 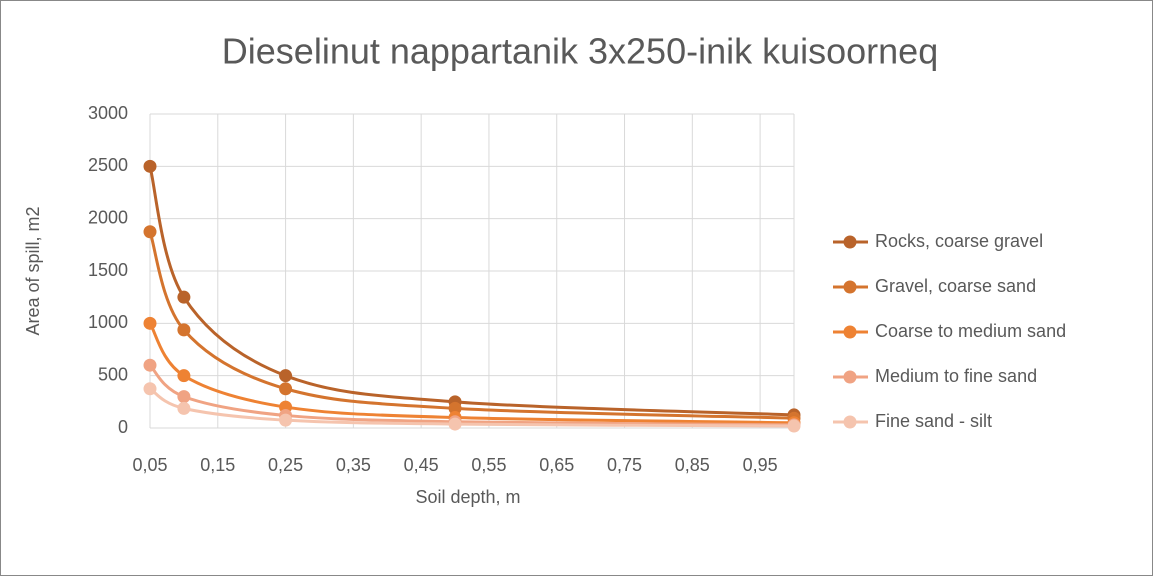 I want to click on x-tick-label: 0,15, so click(x=217, y=465).